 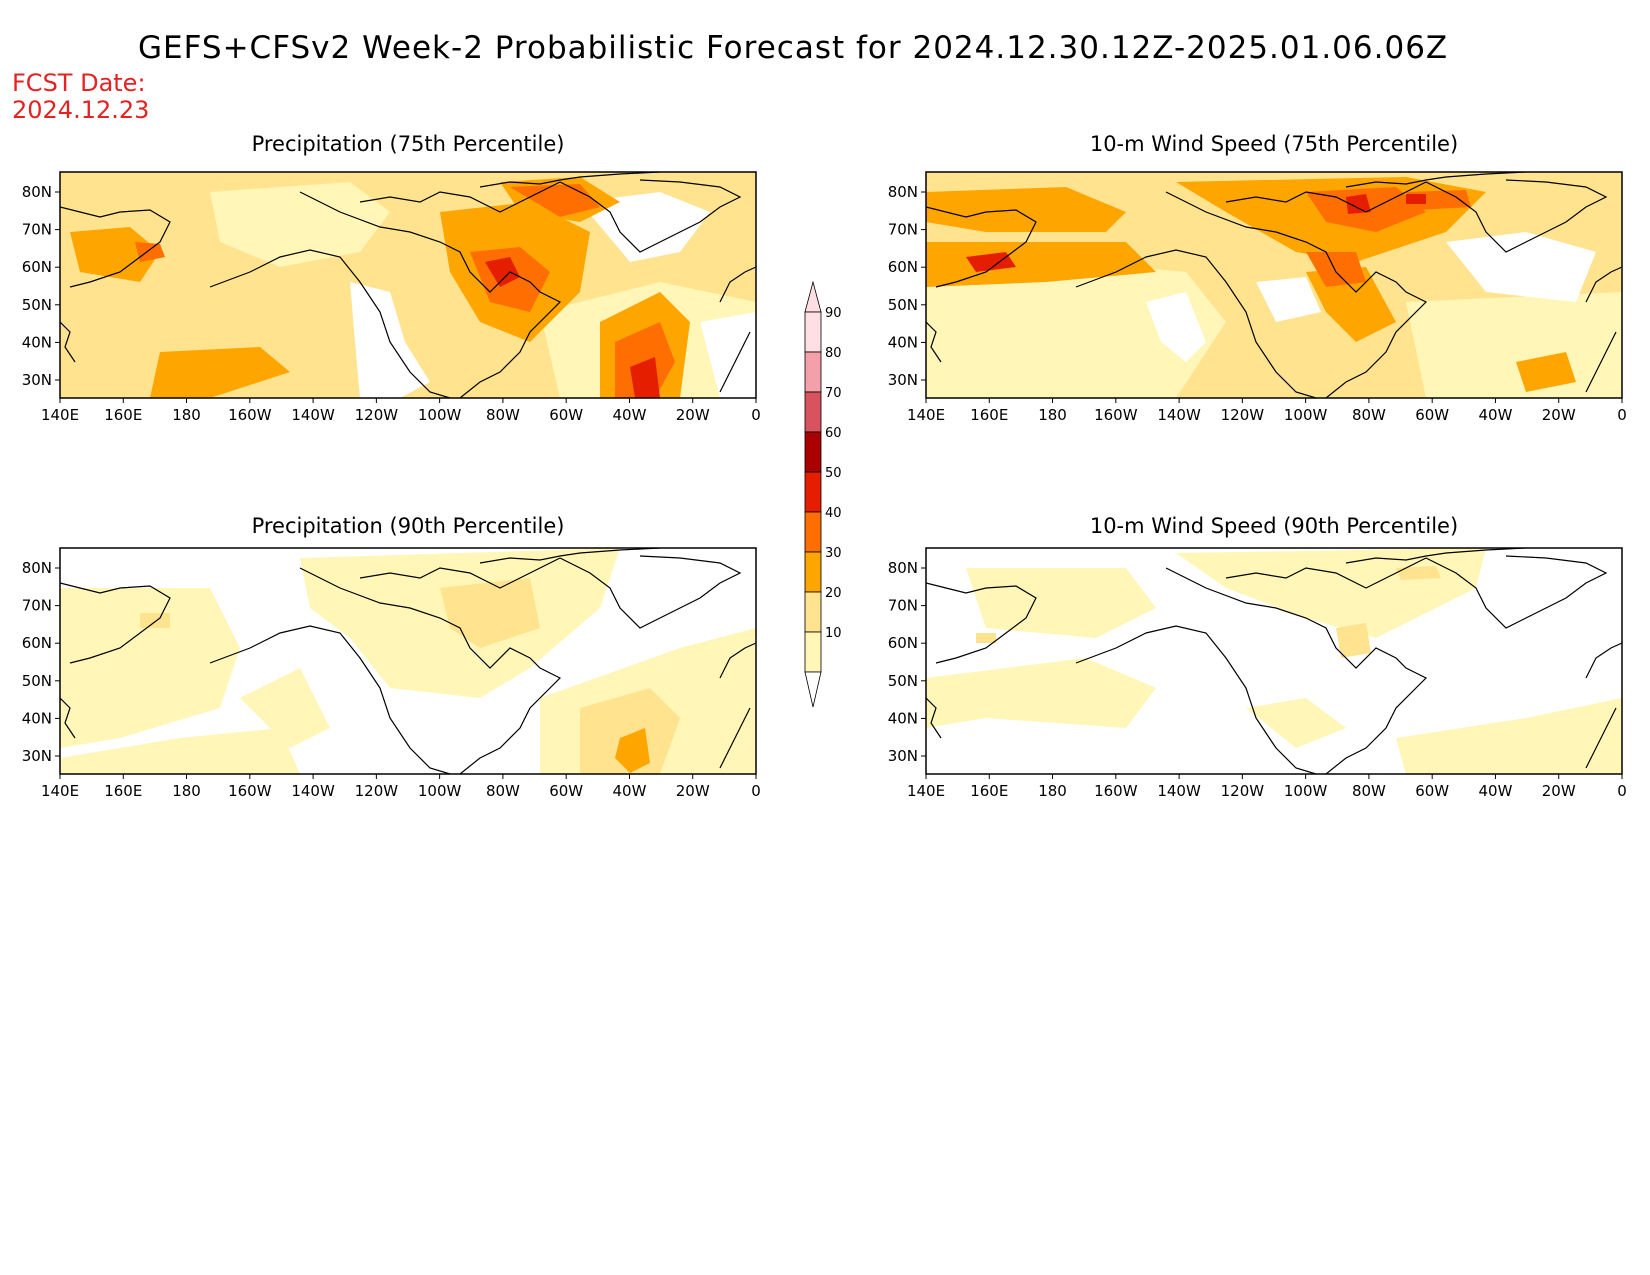 What do you see at coordinates (813, 689) in the screenshot?
I see `colorbar-bottom-arrow` at bounding box center [813, 689].